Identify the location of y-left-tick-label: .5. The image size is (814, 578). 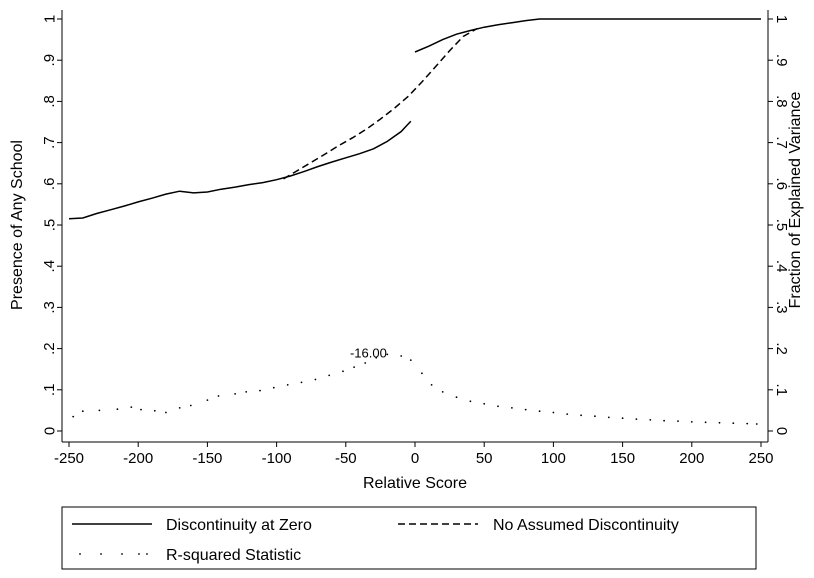
(49, 225).